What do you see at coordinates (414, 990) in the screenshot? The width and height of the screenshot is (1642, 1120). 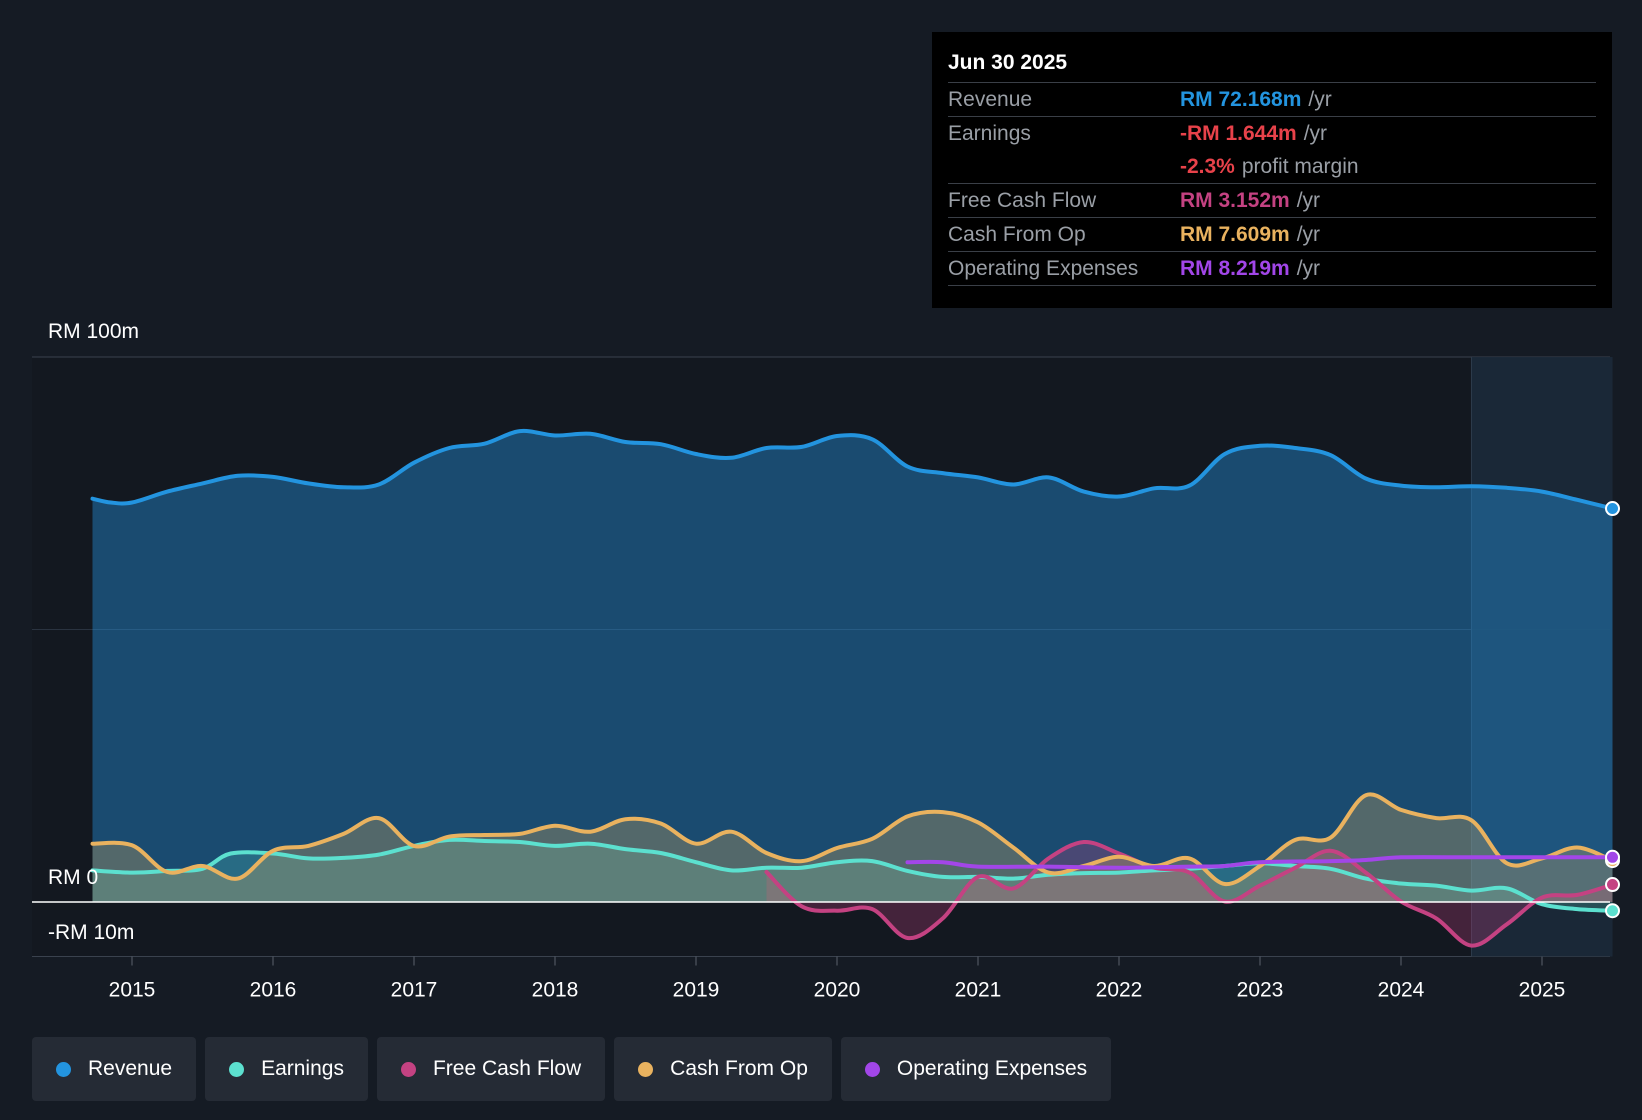 I see `x-tick-label: 2017` at bounding box center [414, 990].